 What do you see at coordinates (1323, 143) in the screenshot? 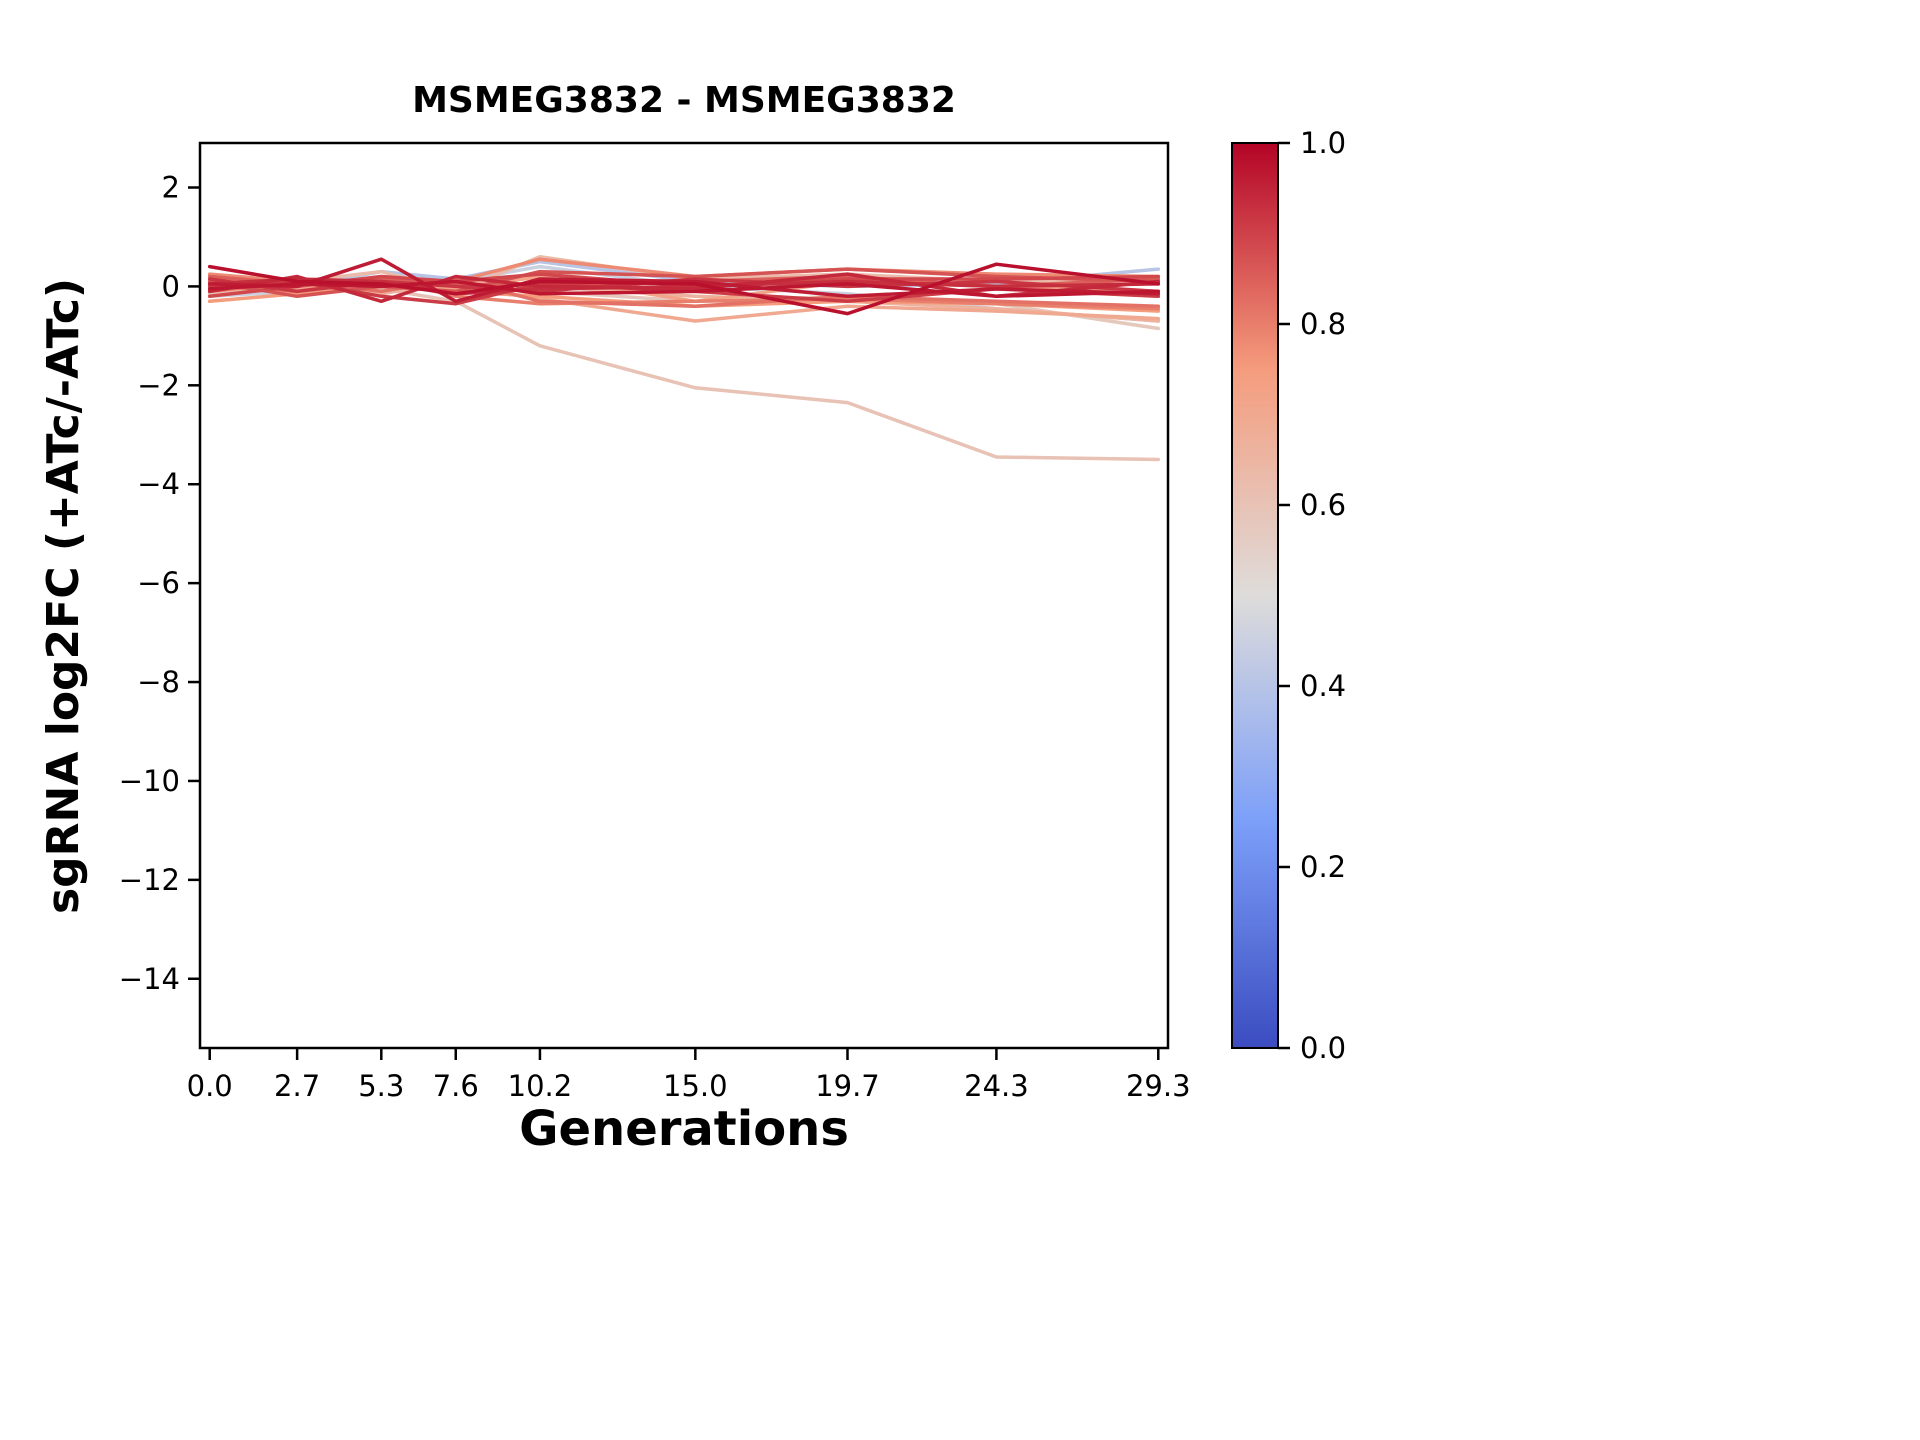
I see `colorbar-tick-label: 1.0` at bounding box center [1323, 143].